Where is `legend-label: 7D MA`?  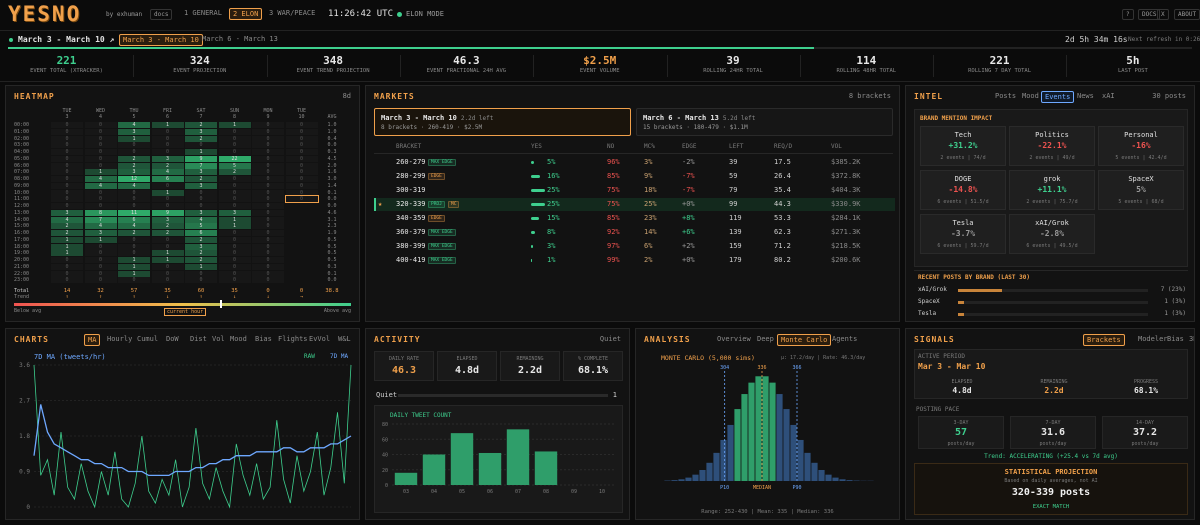 legend-label: 7D MA is located at coordinates (339, 356).